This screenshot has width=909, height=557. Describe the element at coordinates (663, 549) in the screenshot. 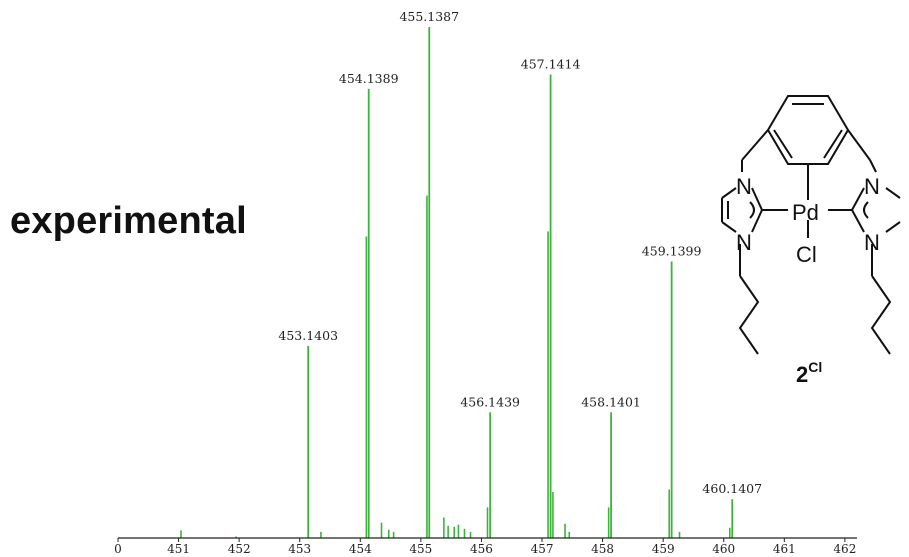

I see `x-axis-tick-label: 459` at that location.